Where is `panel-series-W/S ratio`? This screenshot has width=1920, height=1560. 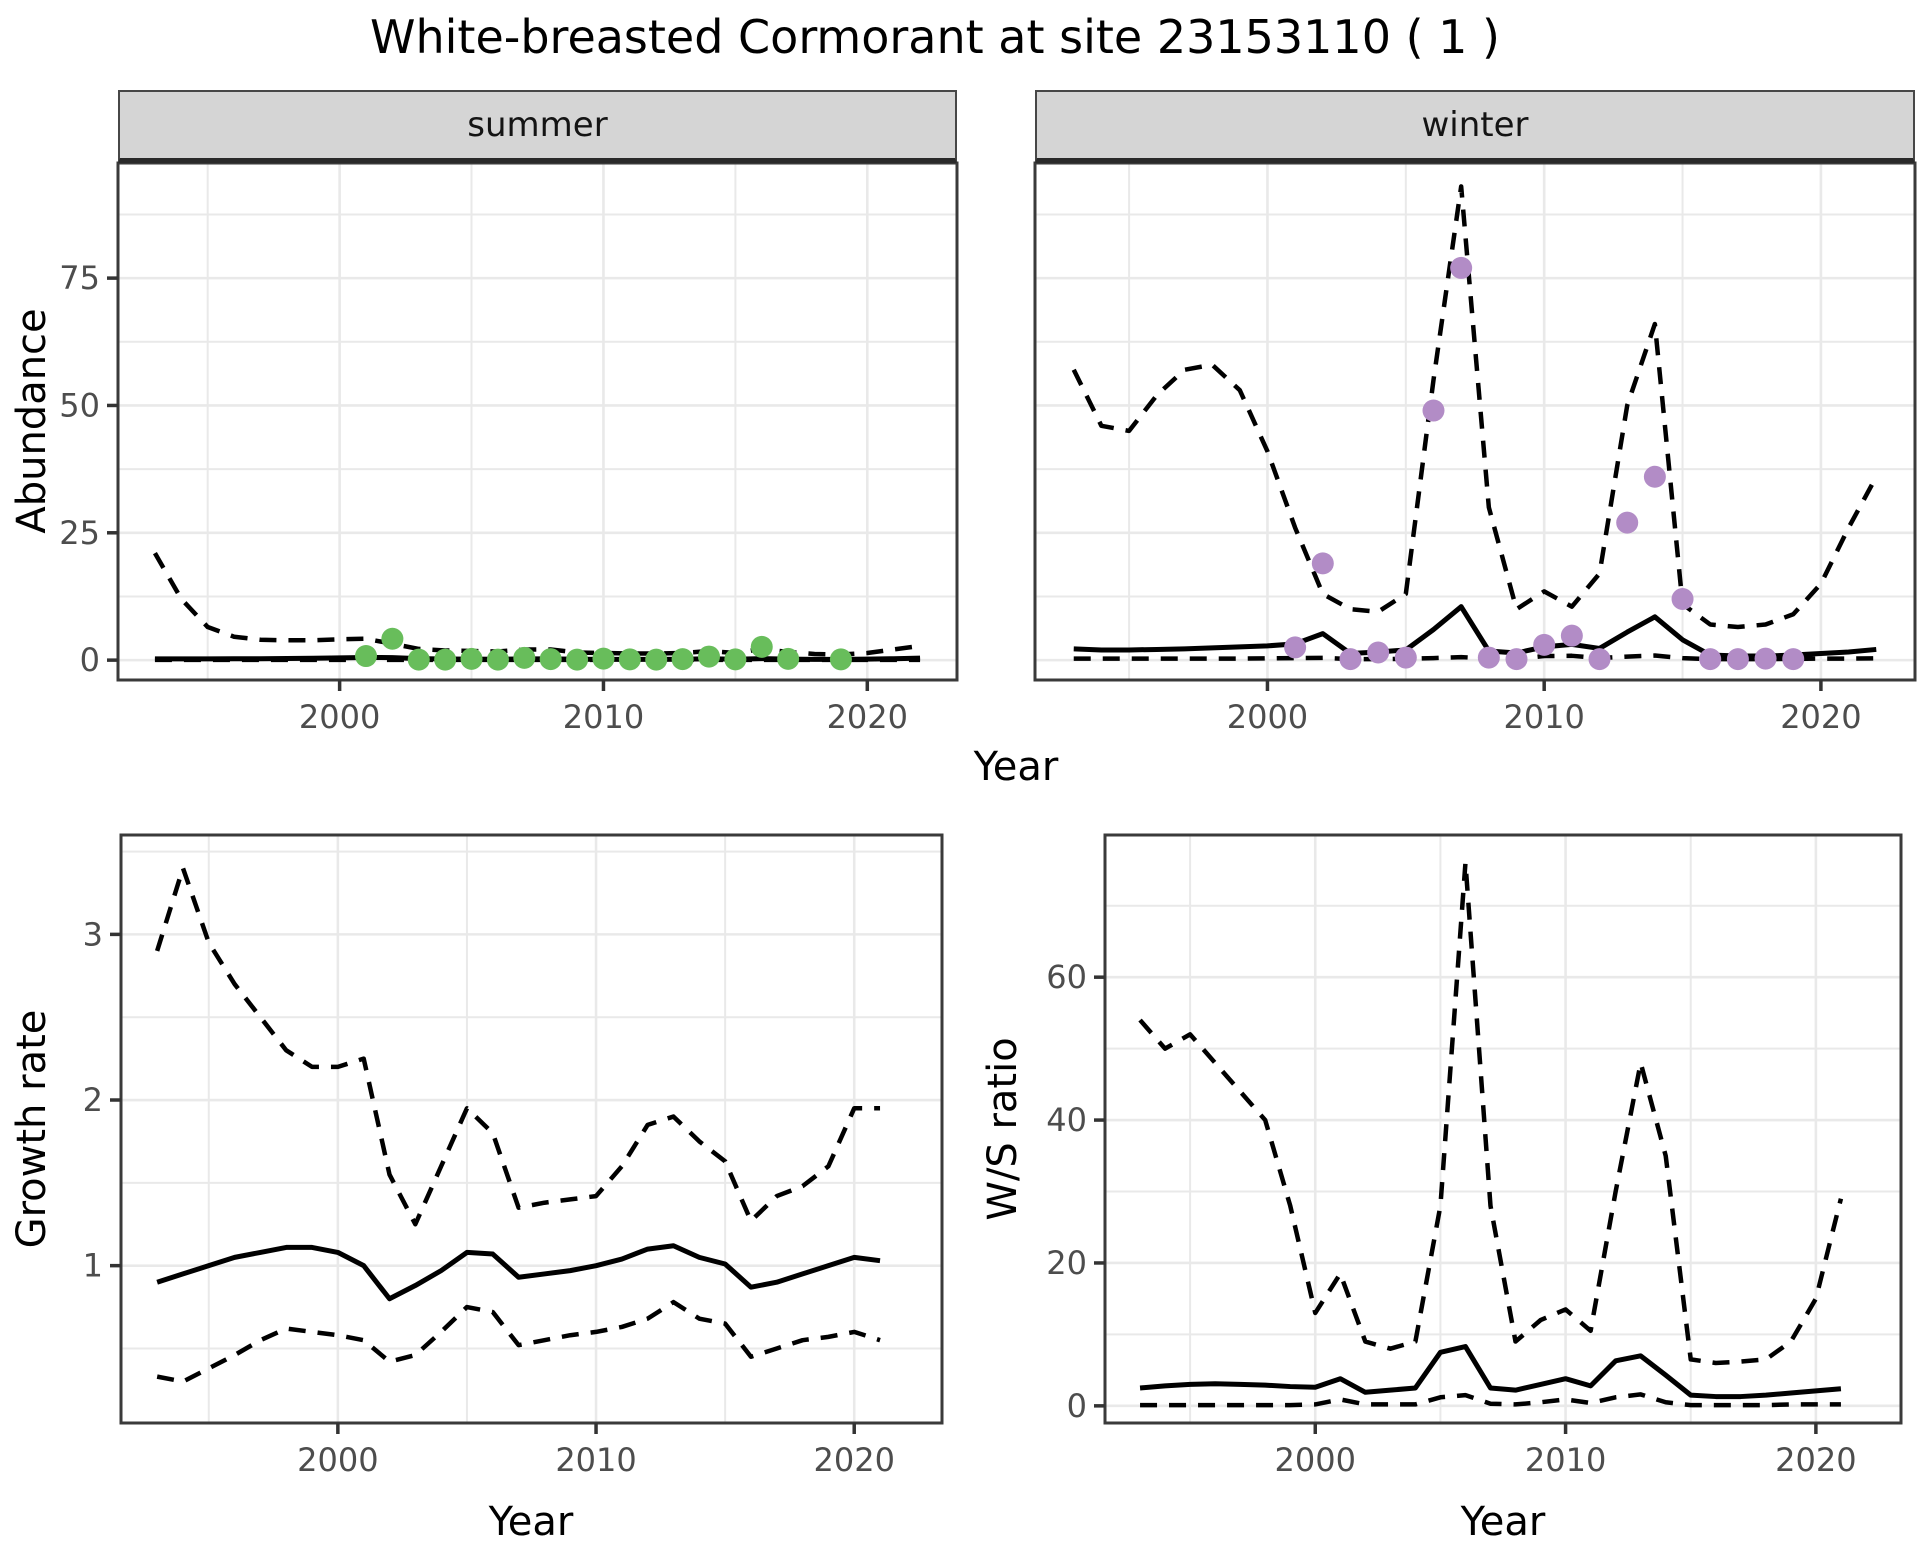 panel-series-W/S ratio is located at coordinates (1491, 1134).